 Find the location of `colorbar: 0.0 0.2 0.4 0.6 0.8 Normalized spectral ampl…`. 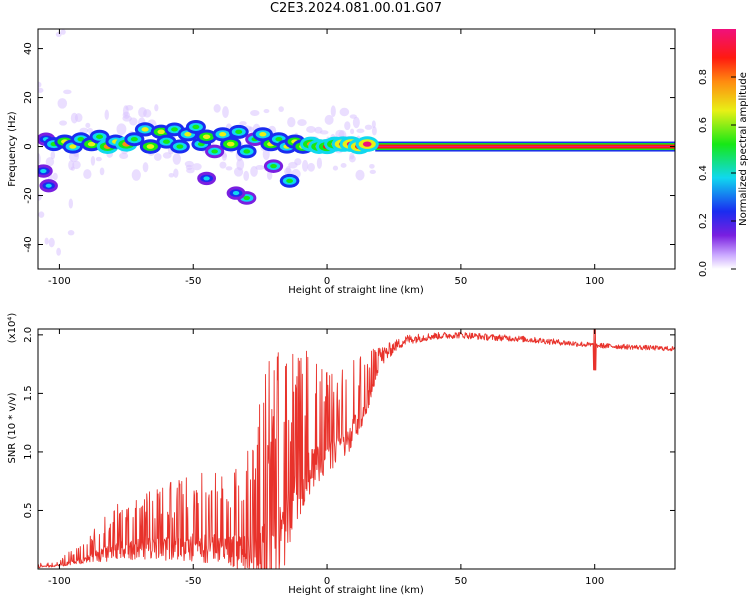

colorbar: 0.0 0.2 0.4 0.6 0.8 Normalized spectral ampl… is located at coordinates (723, 153).